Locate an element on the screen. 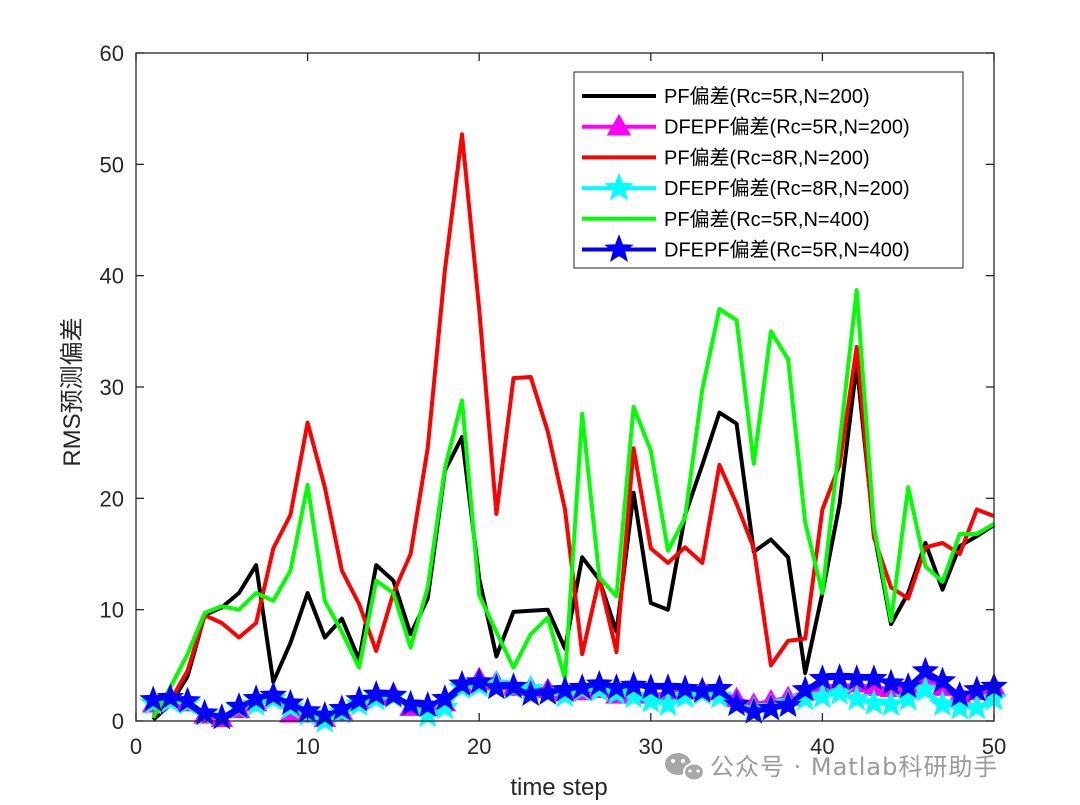  x-tick-label: 10 is located at coordinates (307, 746).